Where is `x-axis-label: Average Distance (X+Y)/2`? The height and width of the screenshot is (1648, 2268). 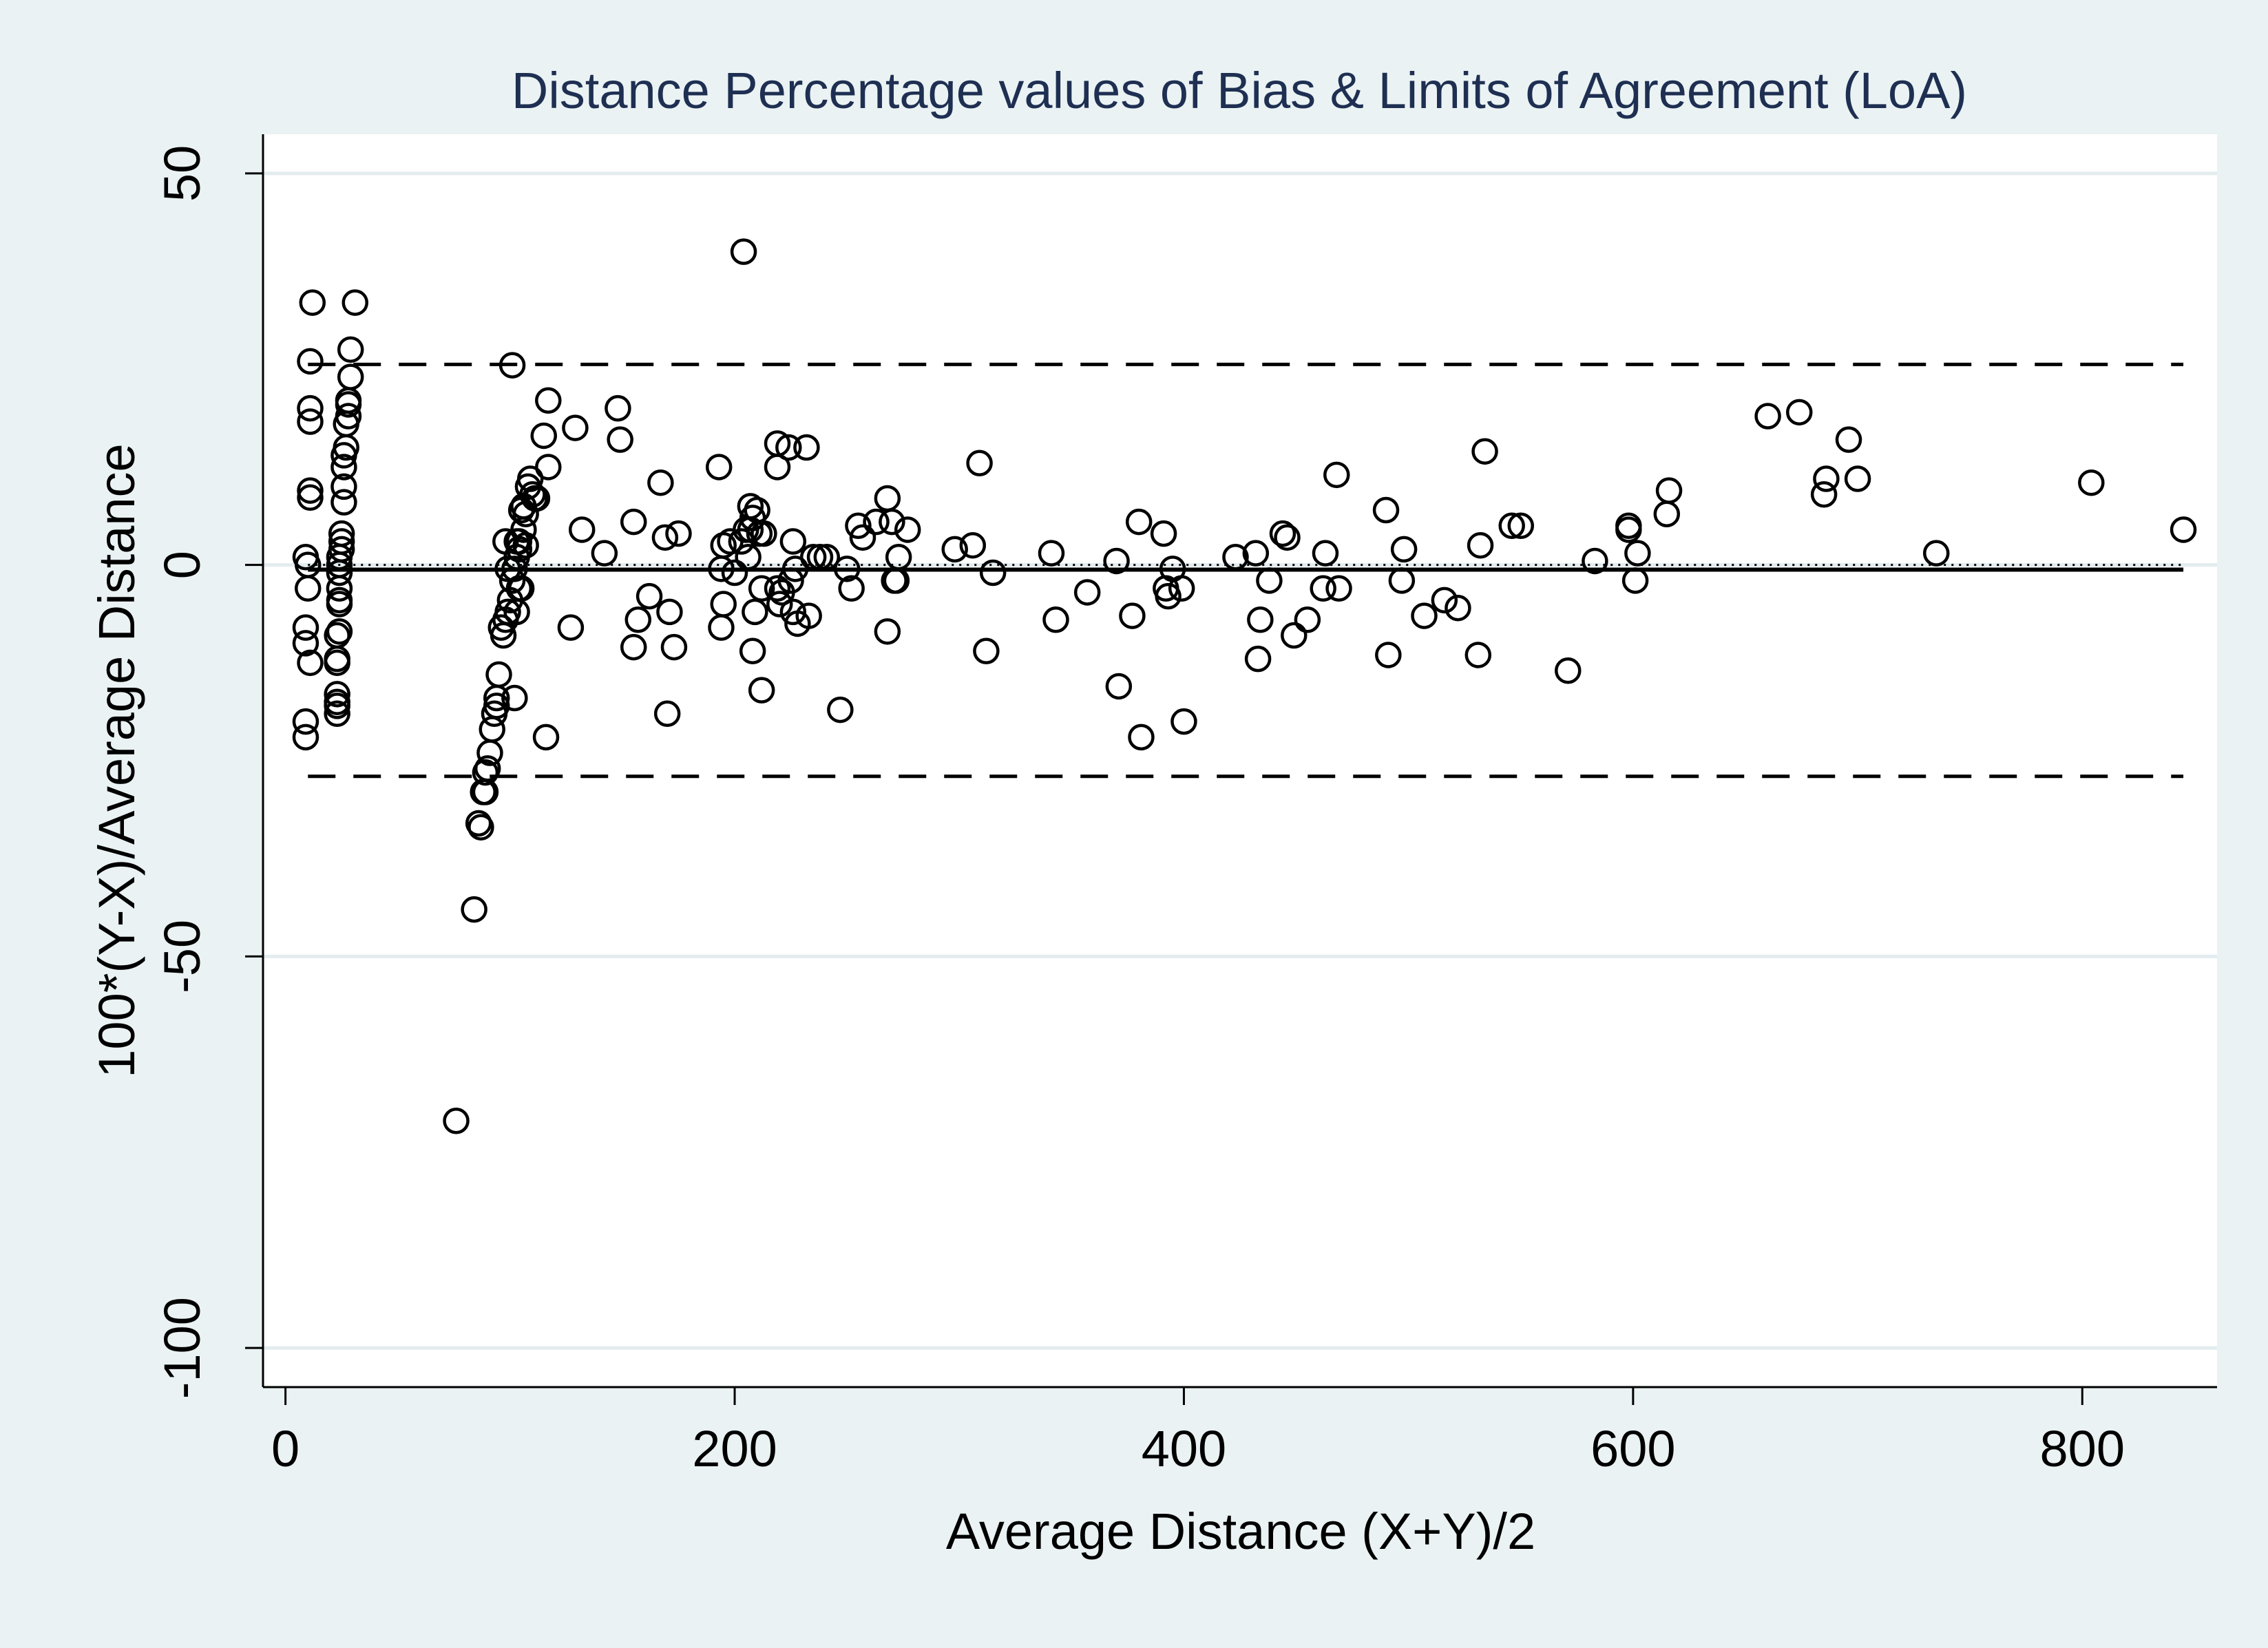 x-axis-label: Average Distance (X+Y)/2 is located at coordinates (1240, 1531).